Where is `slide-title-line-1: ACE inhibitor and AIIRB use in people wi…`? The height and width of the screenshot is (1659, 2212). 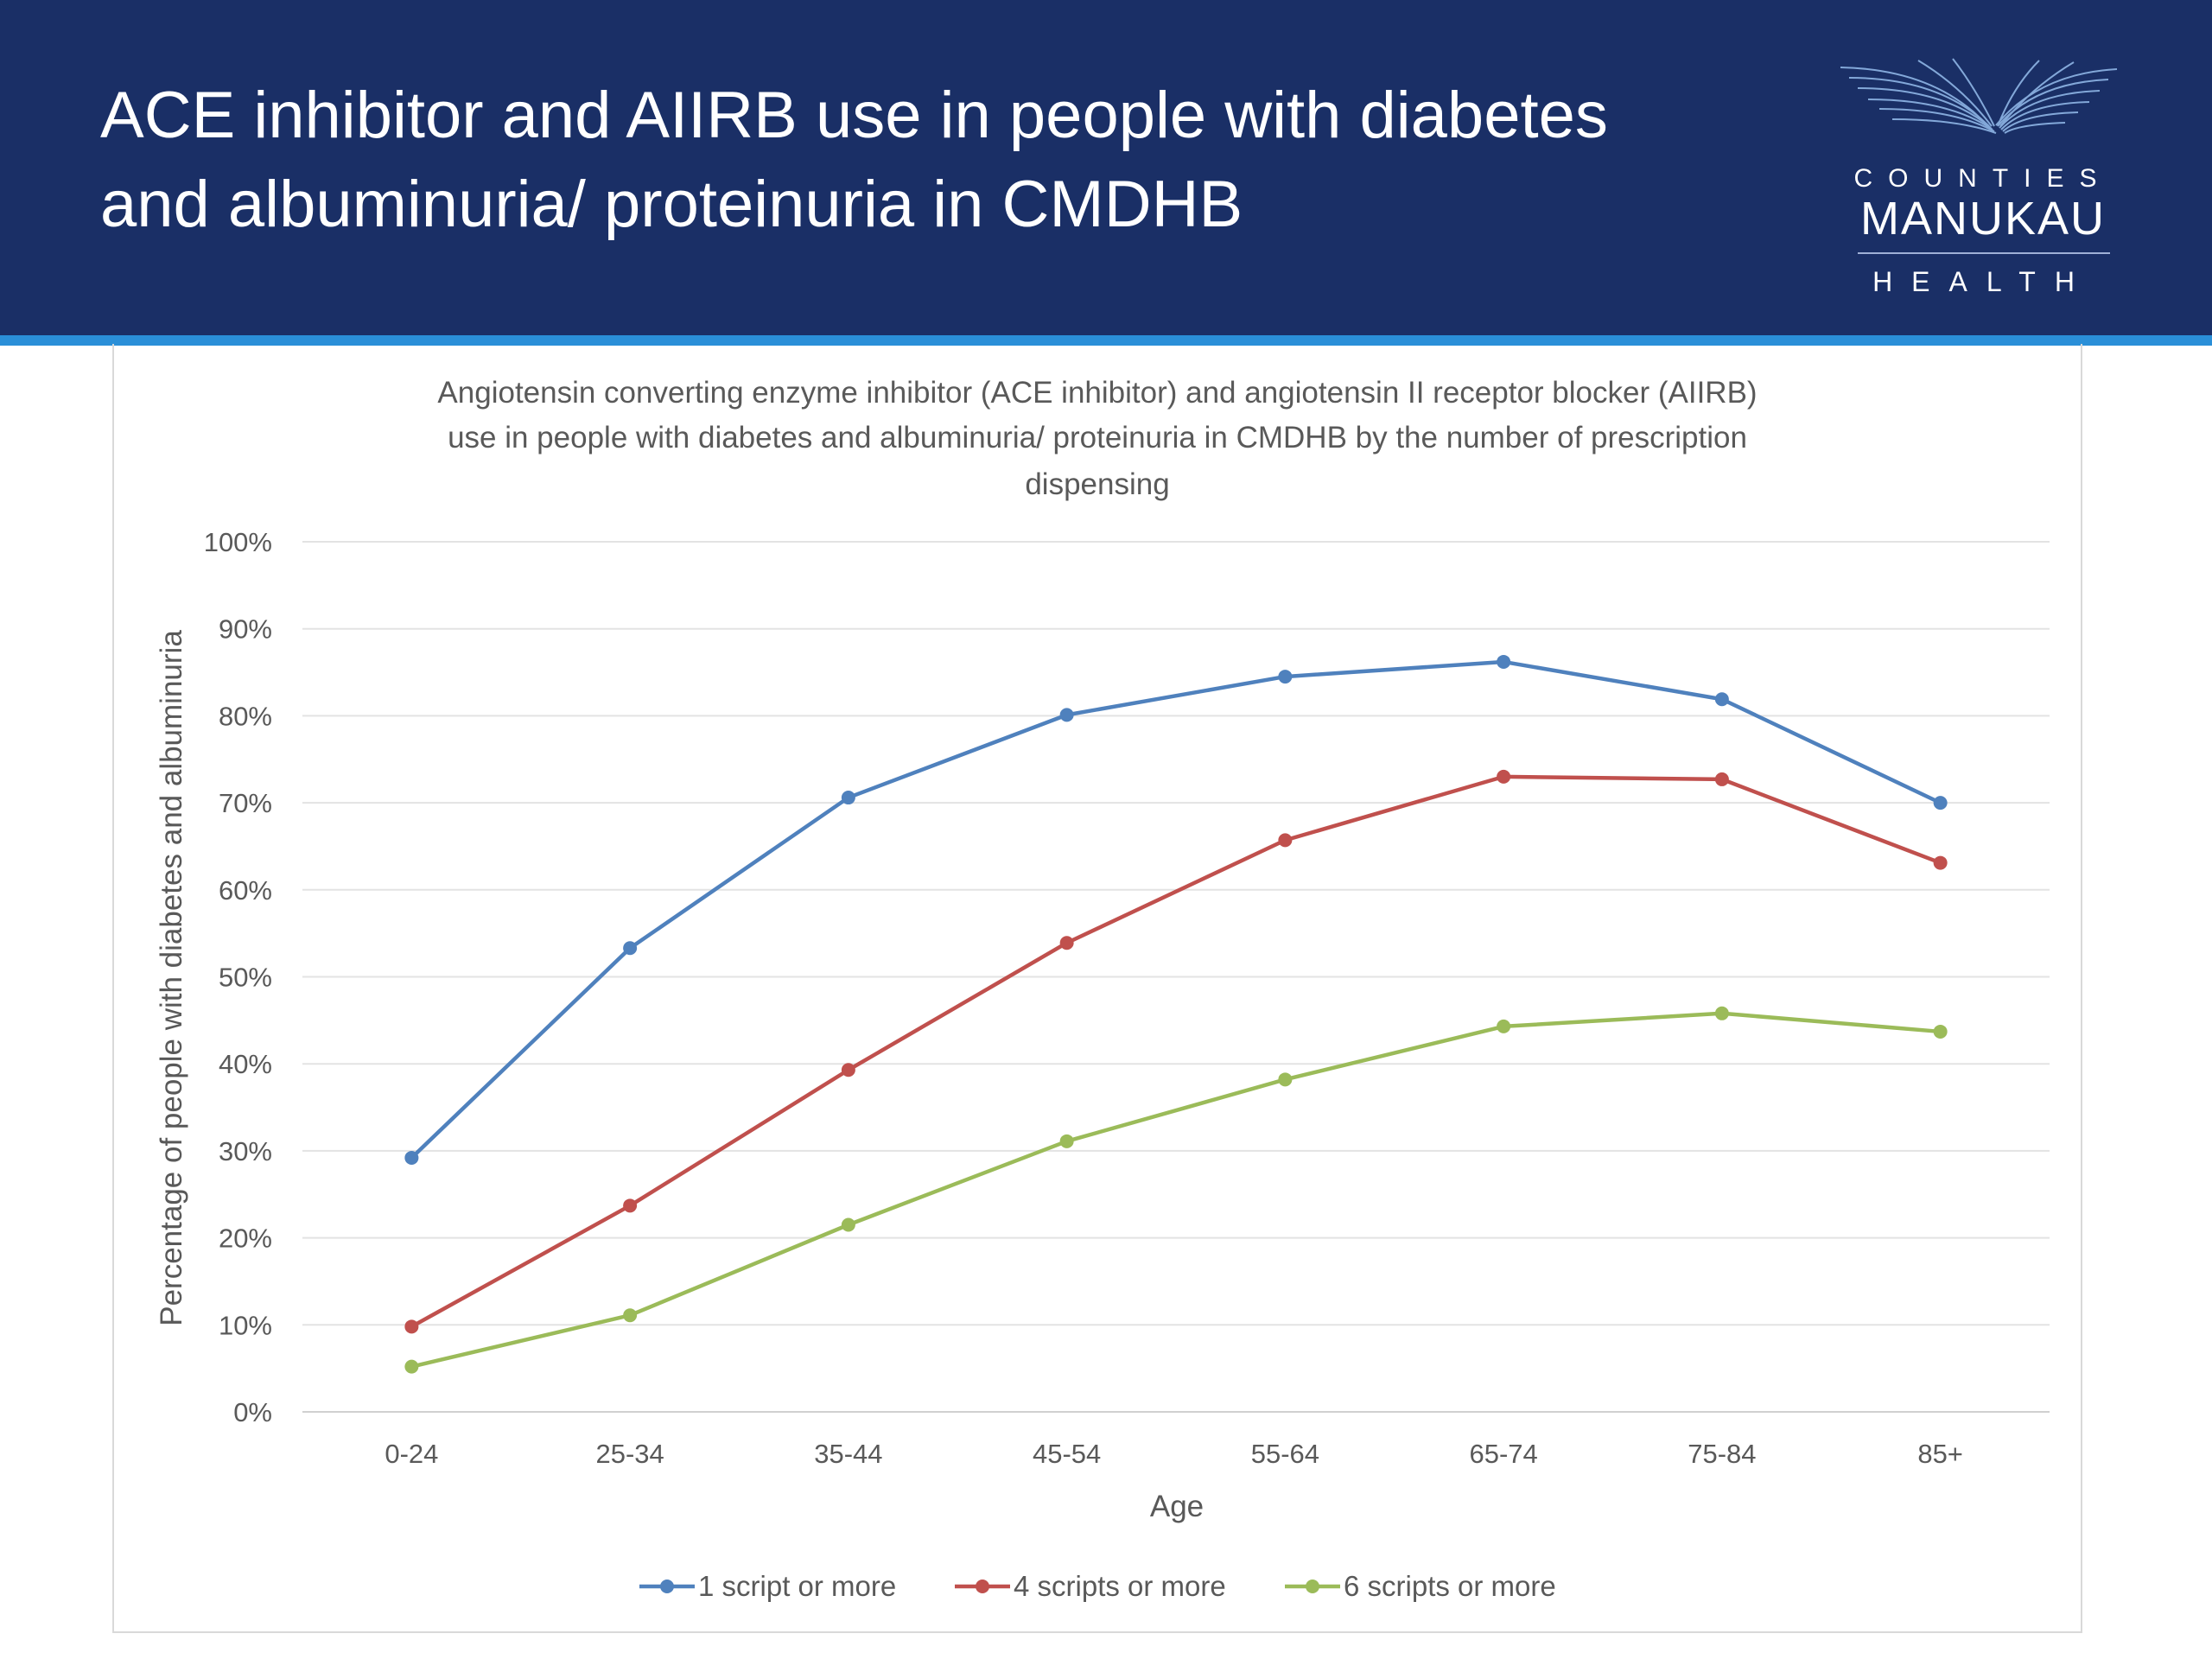
slide-title-line-1: ACE inhibitor and AIIRB use in people wi… is located at coordinates (854, 115).